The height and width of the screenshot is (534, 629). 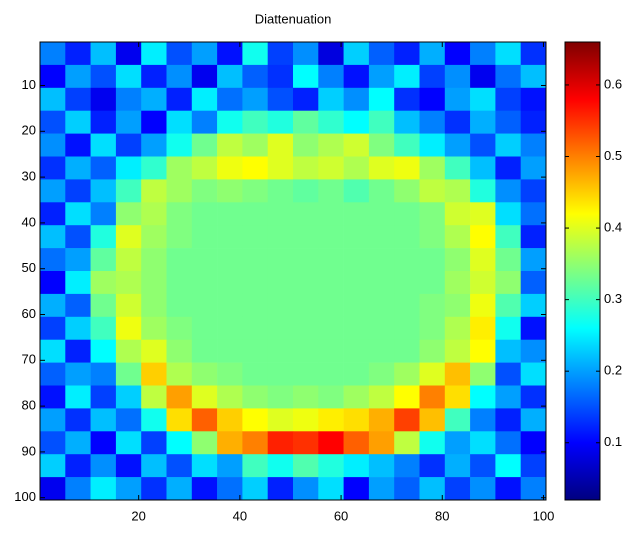 I want to click on colorbar, so click(x=582, y=271).